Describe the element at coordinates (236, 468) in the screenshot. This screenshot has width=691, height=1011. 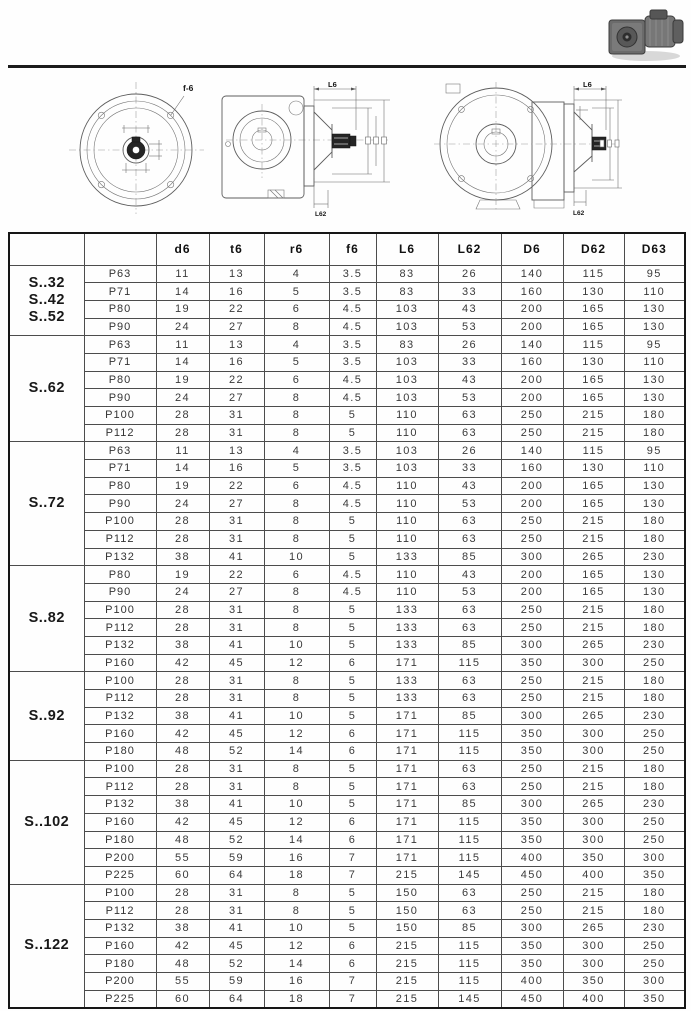
I see `value-cell: 16` at that location.